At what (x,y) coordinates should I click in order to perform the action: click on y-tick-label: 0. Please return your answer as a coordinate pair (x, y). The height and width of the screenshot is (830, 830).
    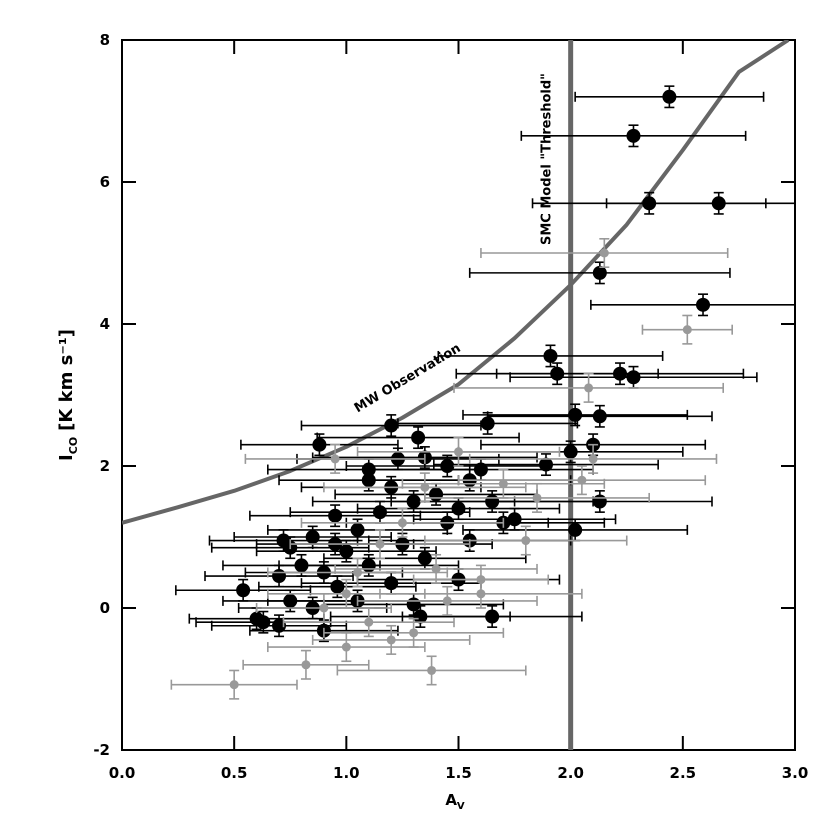
    Looking at the image, I should click on (105, 608).